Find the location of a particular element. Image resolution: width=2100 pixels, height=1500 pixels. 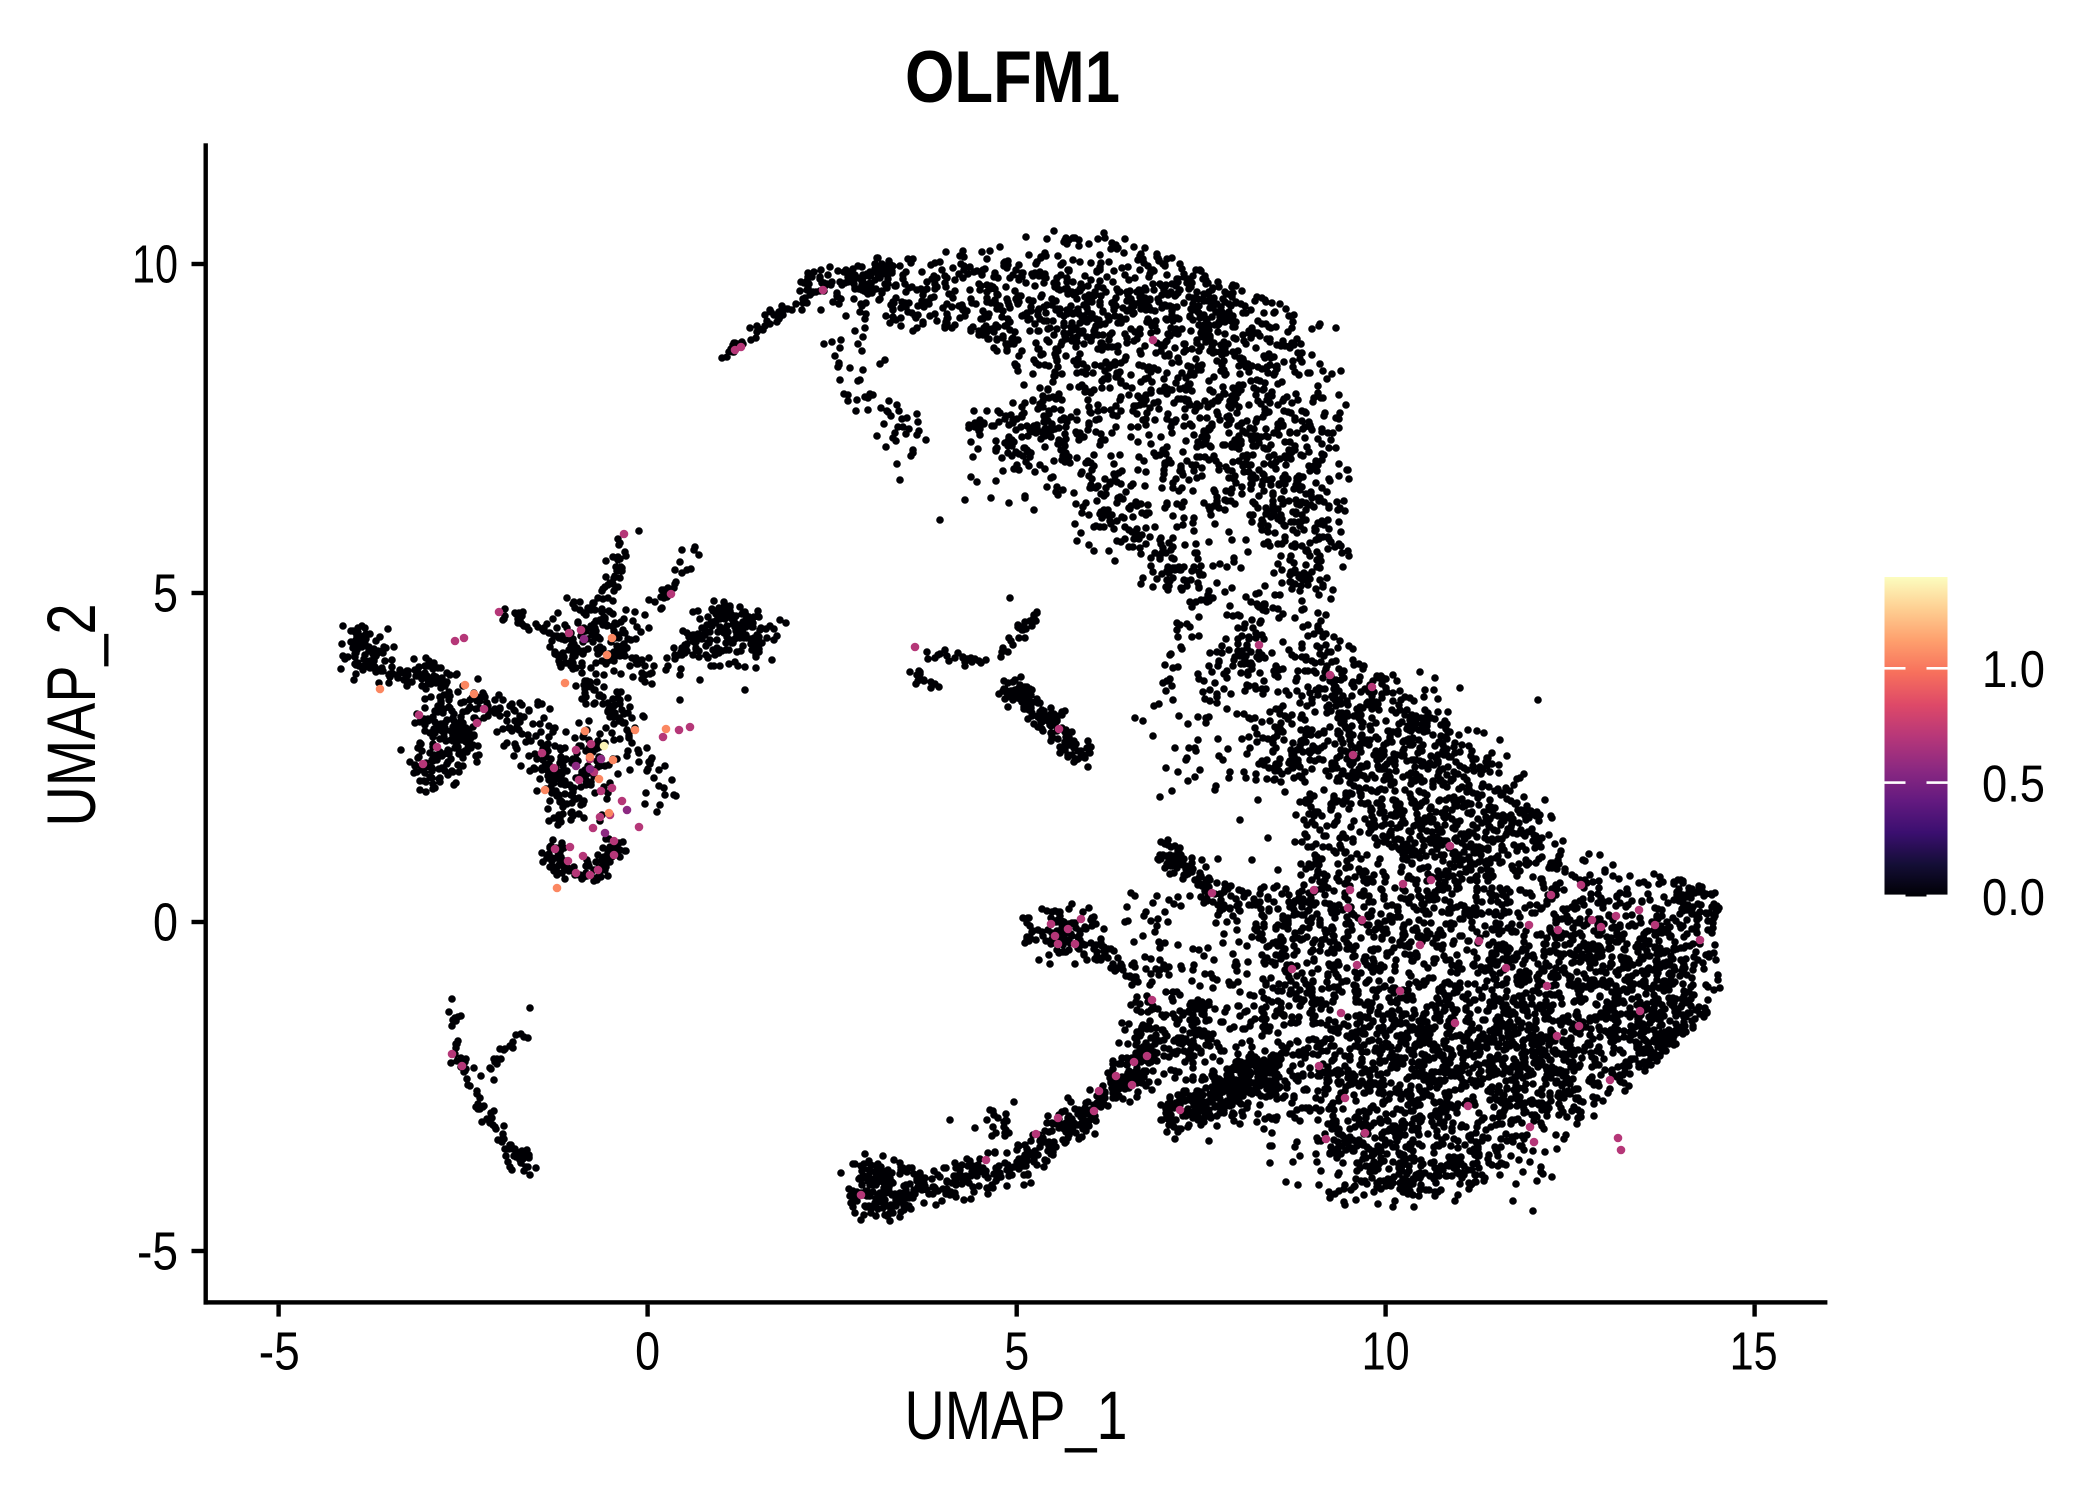

svg-text: UMAP_2 is located at coordinates (71, 715).